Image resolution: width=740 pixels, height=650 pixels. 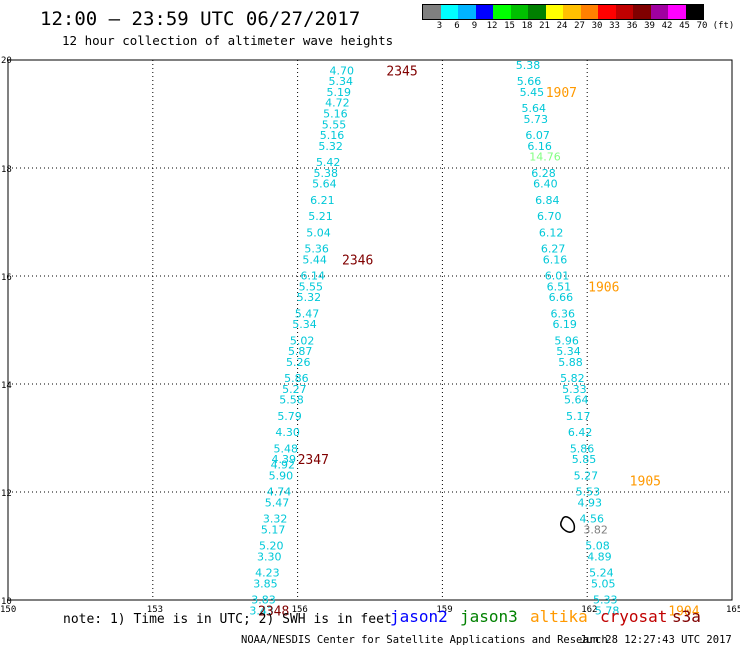 What do you see at coordinates (509, 26) in the screenshot?
I see `color-scale-label: 15` at bounding box center [509, 26].